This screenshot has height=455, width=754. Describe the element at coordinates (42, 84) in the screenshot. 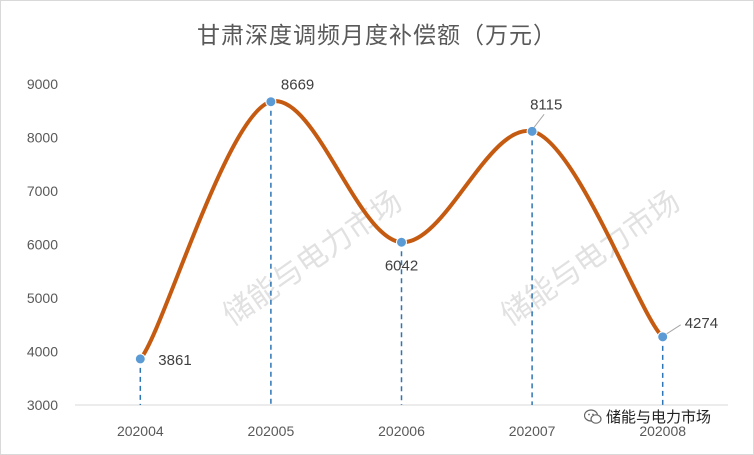

I see `y-tick-label: 9000` at that location.